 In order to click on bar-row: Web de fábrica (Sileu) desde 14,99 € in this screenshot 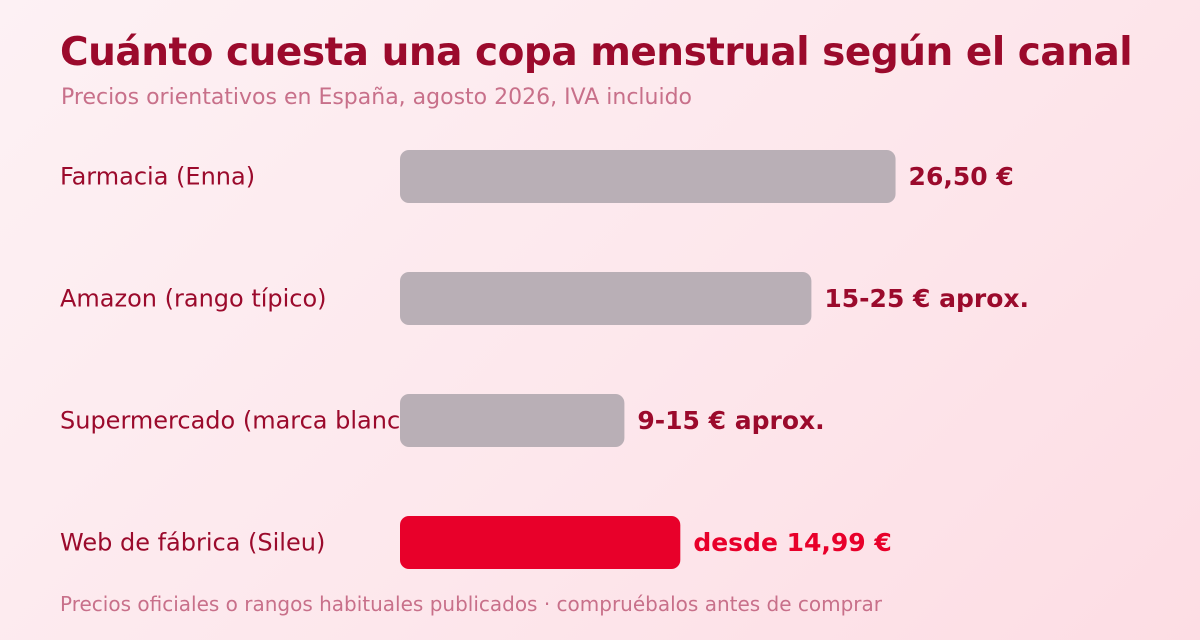, I will do `click(476, 542)`.